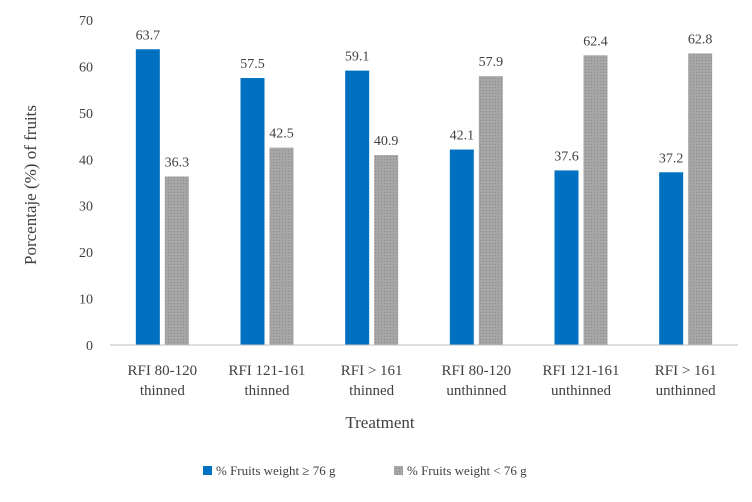  Describe the element at coordinates (467, 470) in the screenshot. I see `legend-label-2: % Fruits weight < 76 g` at that location.